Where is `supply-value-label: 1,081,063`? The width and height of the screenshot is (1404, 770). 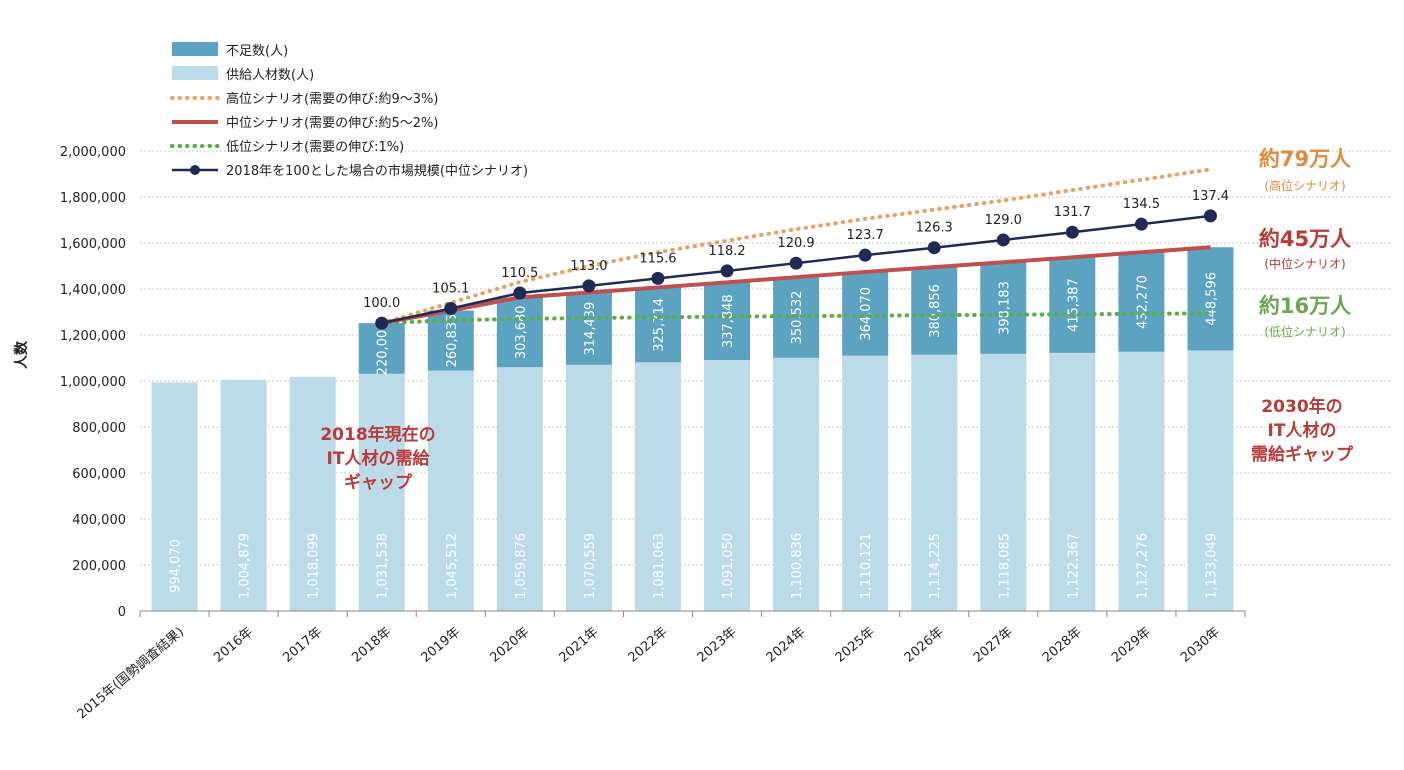 supply-value-label: 1,081,063 is located at coordinates (659, 566).